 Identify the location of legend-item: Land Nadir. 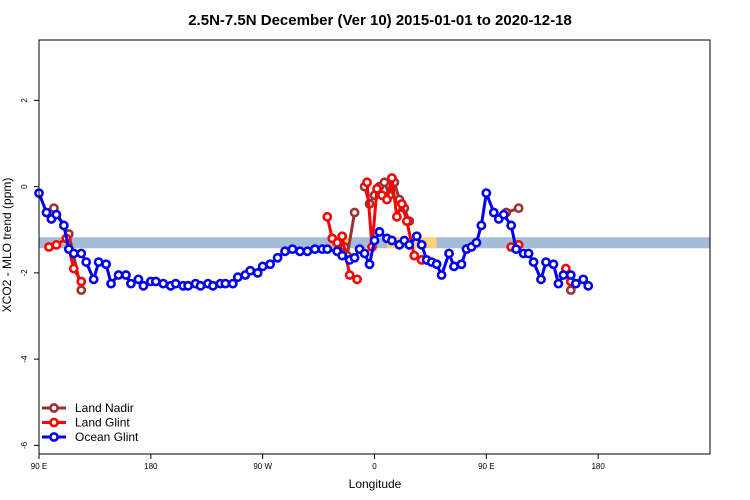
(88, 408).